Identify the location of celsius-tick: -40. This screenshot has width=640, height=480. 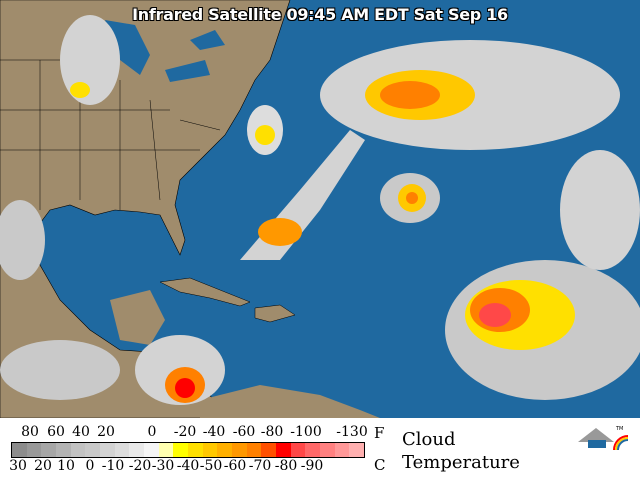
(188, 466).